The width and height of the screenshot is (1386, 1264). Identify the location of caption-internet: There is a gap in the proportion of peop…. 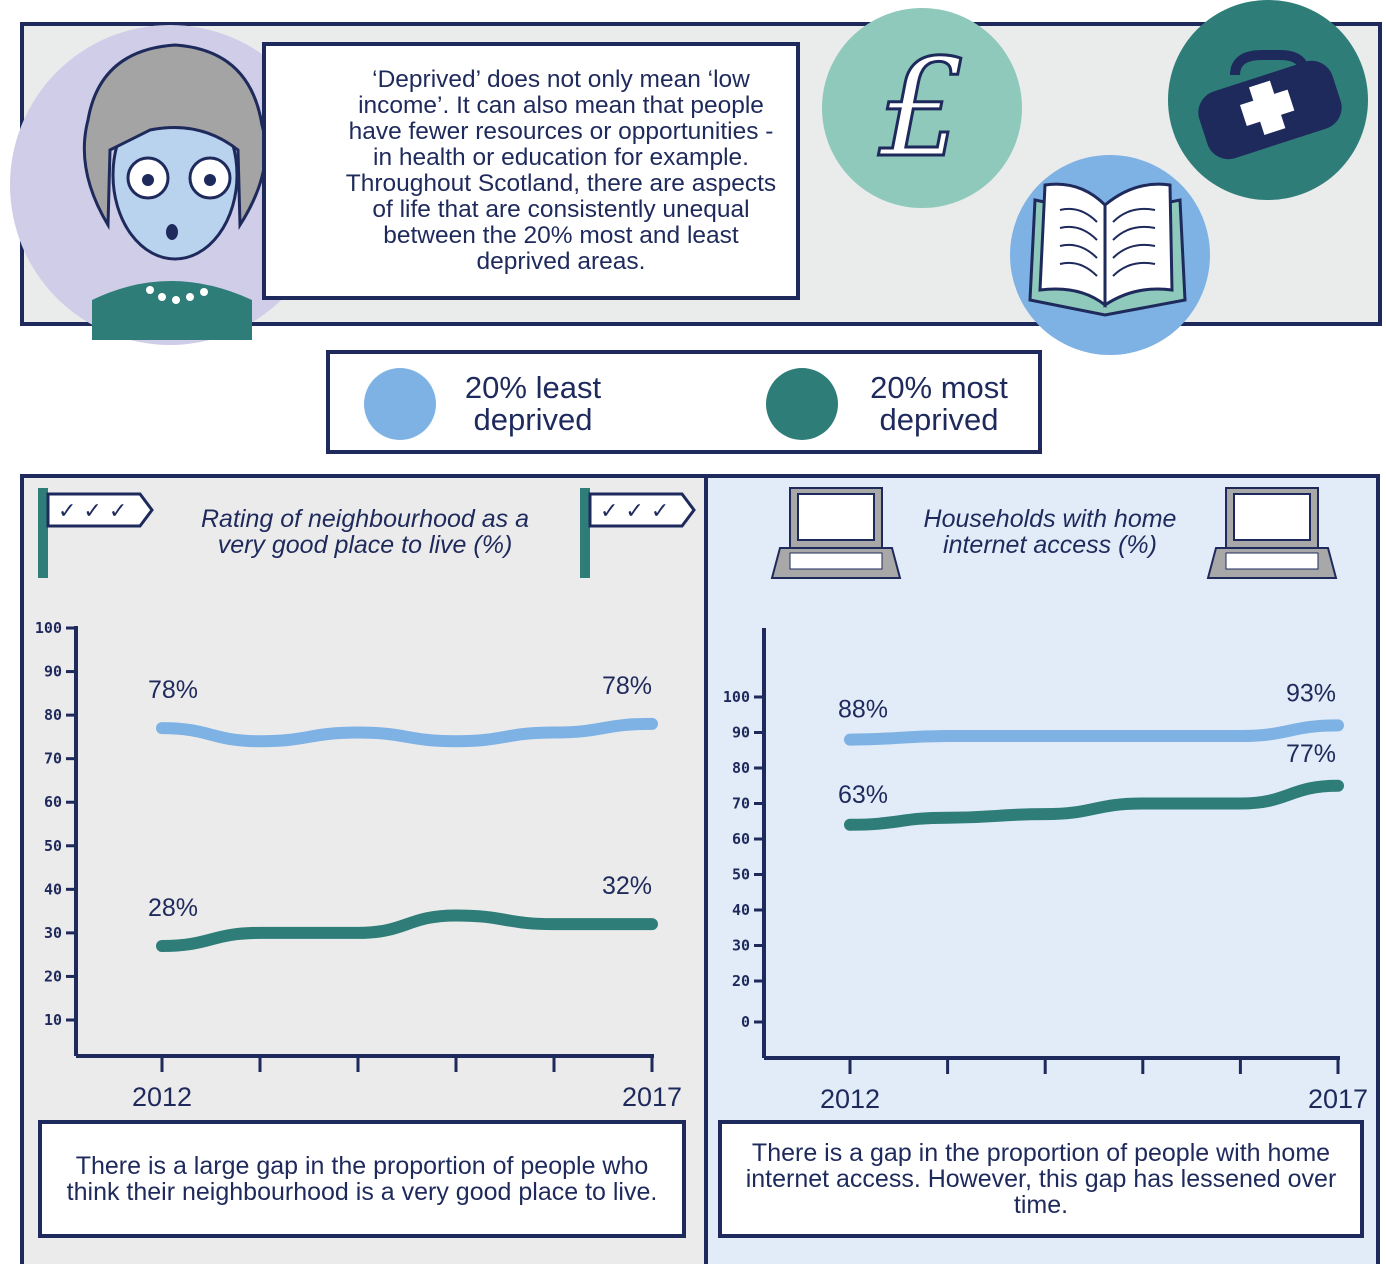
(1041, 1179).